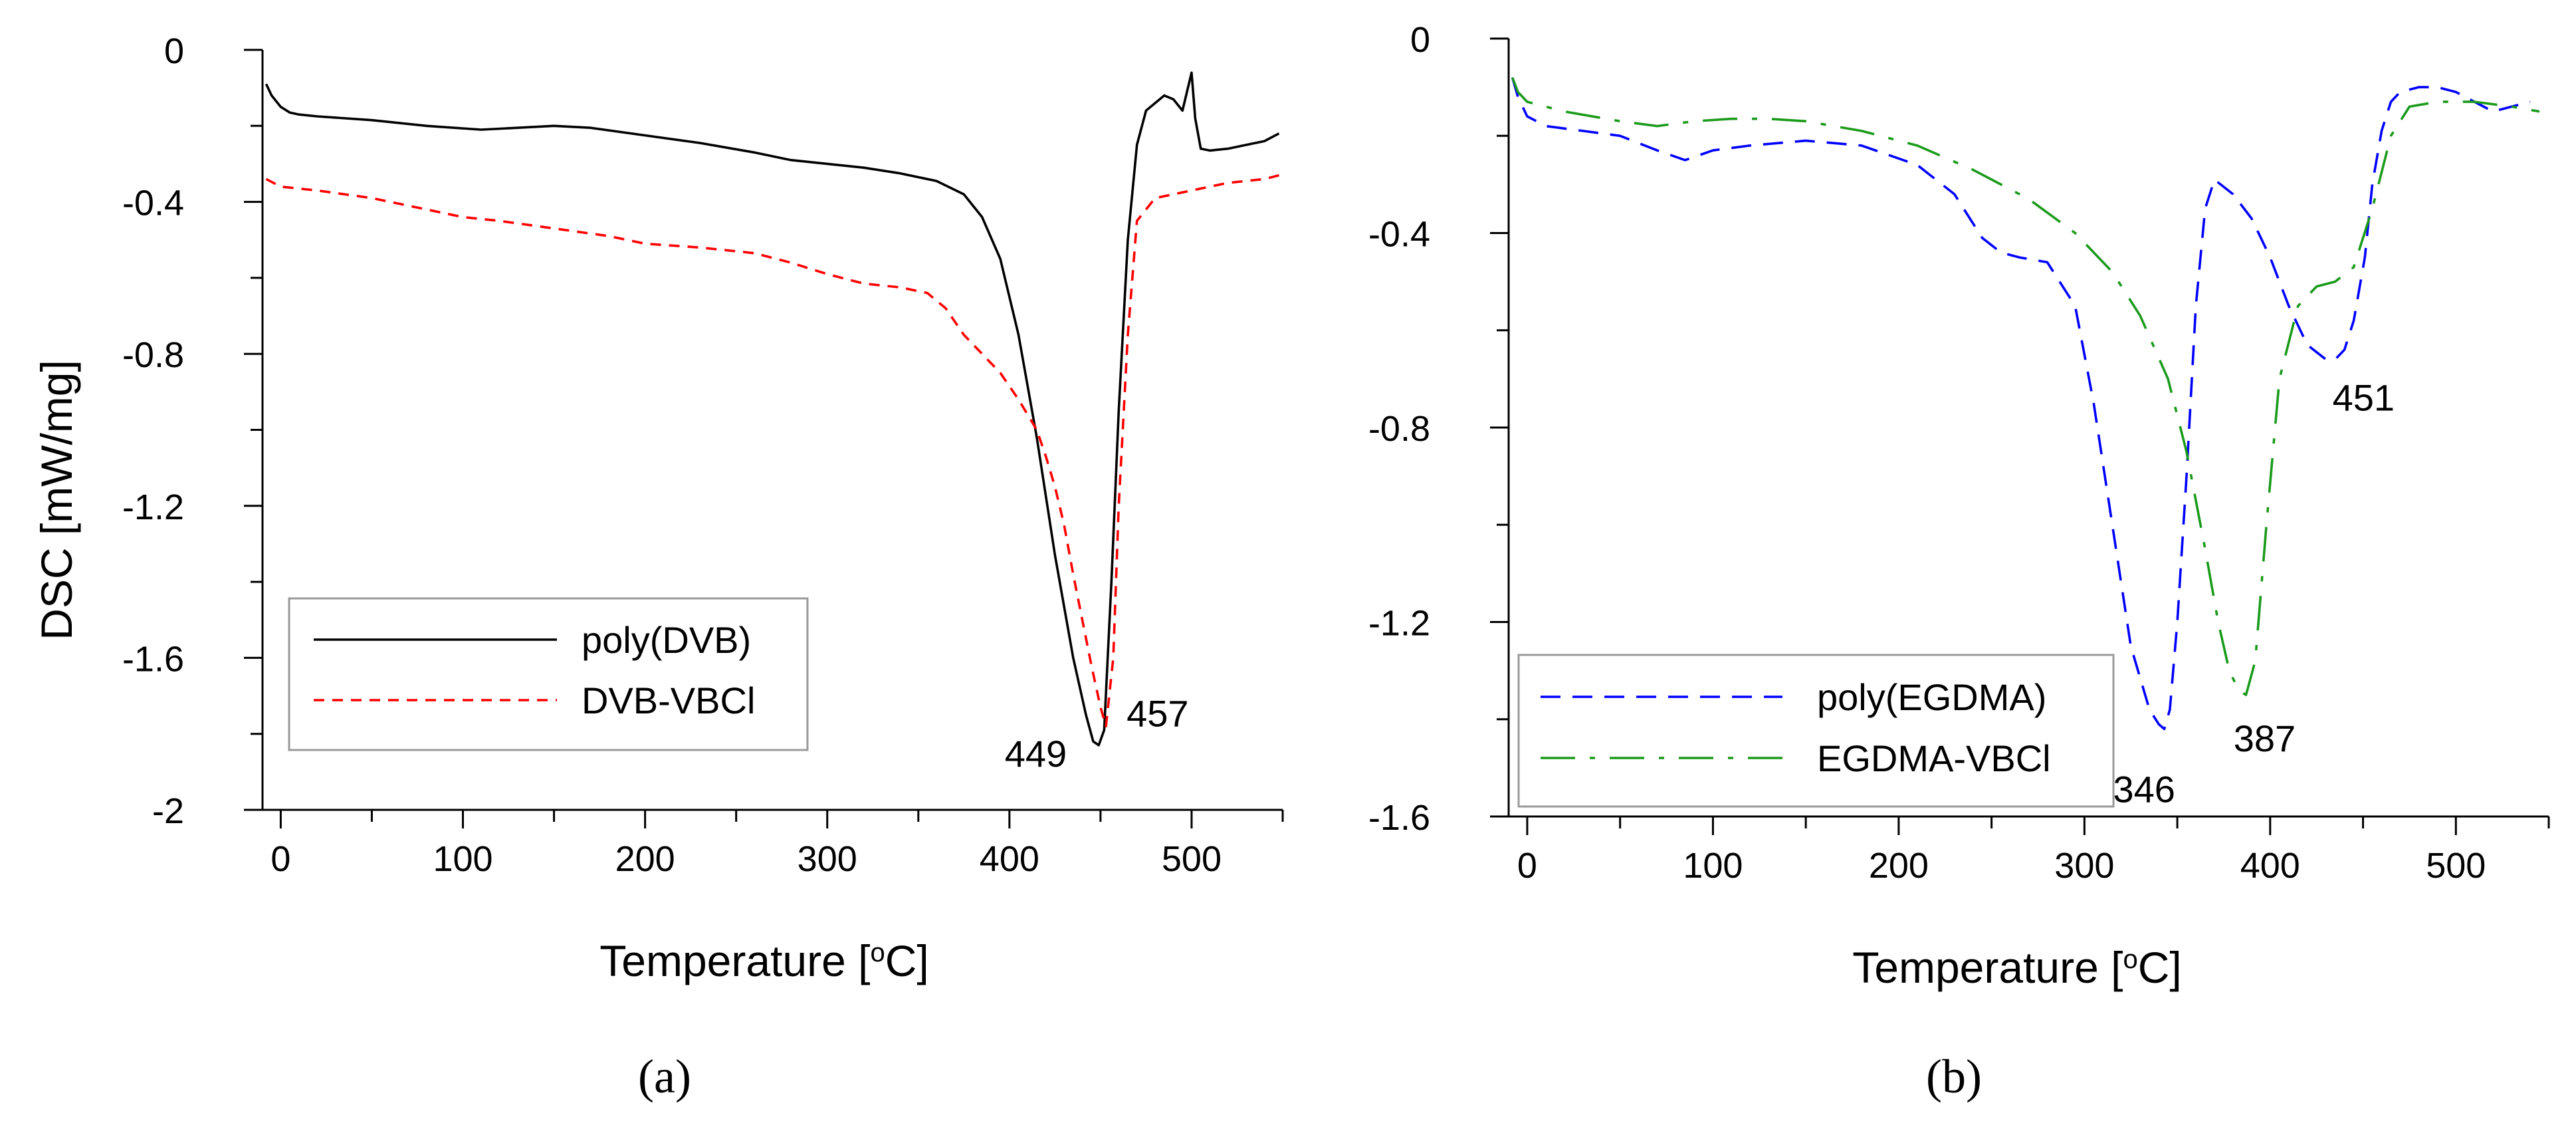 The width and height of the screenshot is (2576, 1125). Describe the element at coordinates (827, 859) in the screenshot. I see `panel-a-x-tick-label: 300` at that location.